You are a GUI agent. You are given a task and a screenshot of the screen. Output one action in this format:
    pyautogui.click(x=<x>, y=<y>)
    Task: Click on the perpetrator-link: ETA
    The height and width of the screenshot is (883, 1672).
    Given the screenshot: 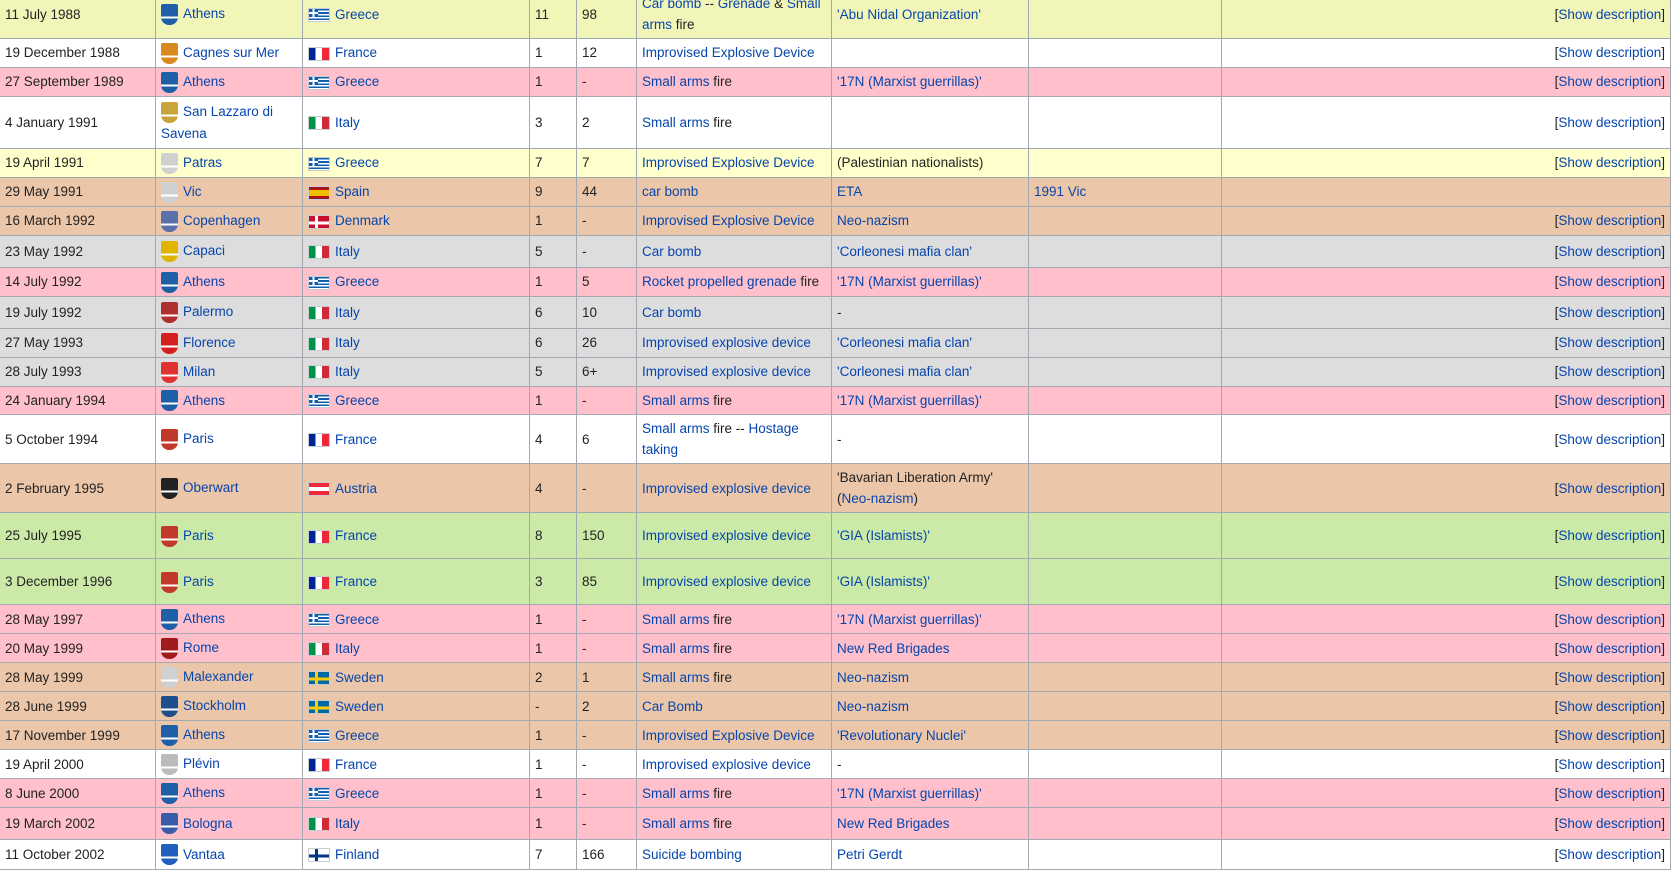 What is the action you would take?
    pyautogui.click(x=850, y=192)
    